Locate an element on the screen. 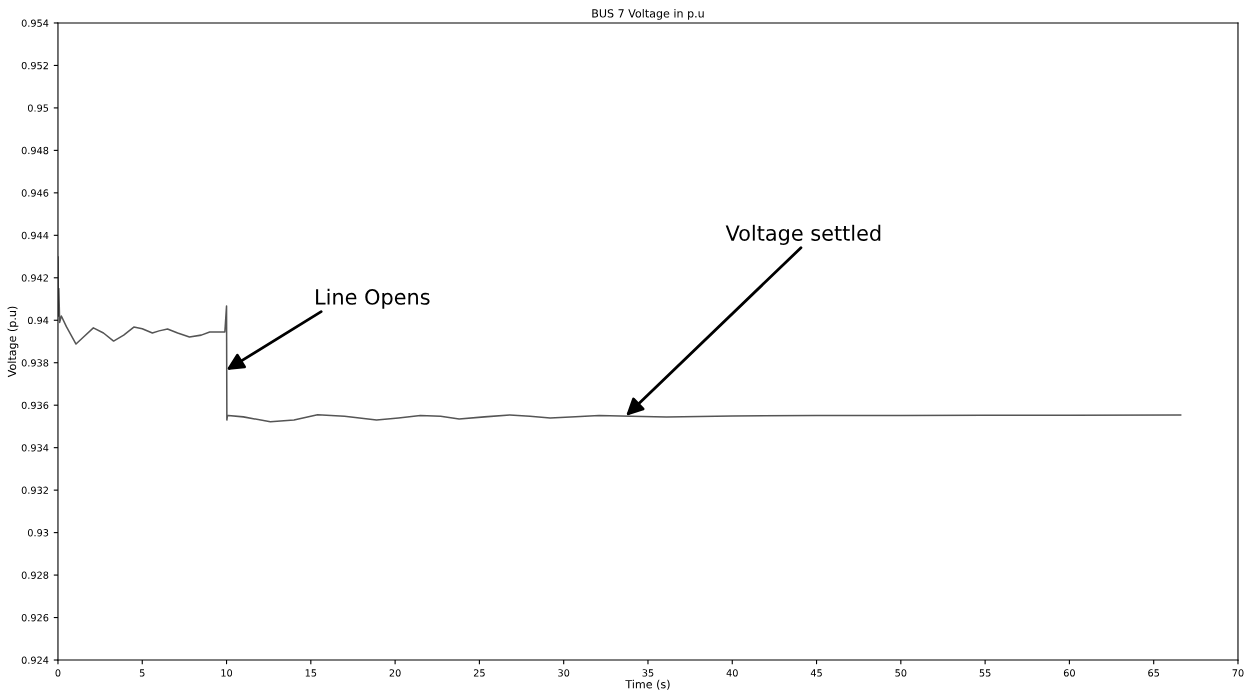  y-tick-label: 0.93 is located at coordinates (38, 533).